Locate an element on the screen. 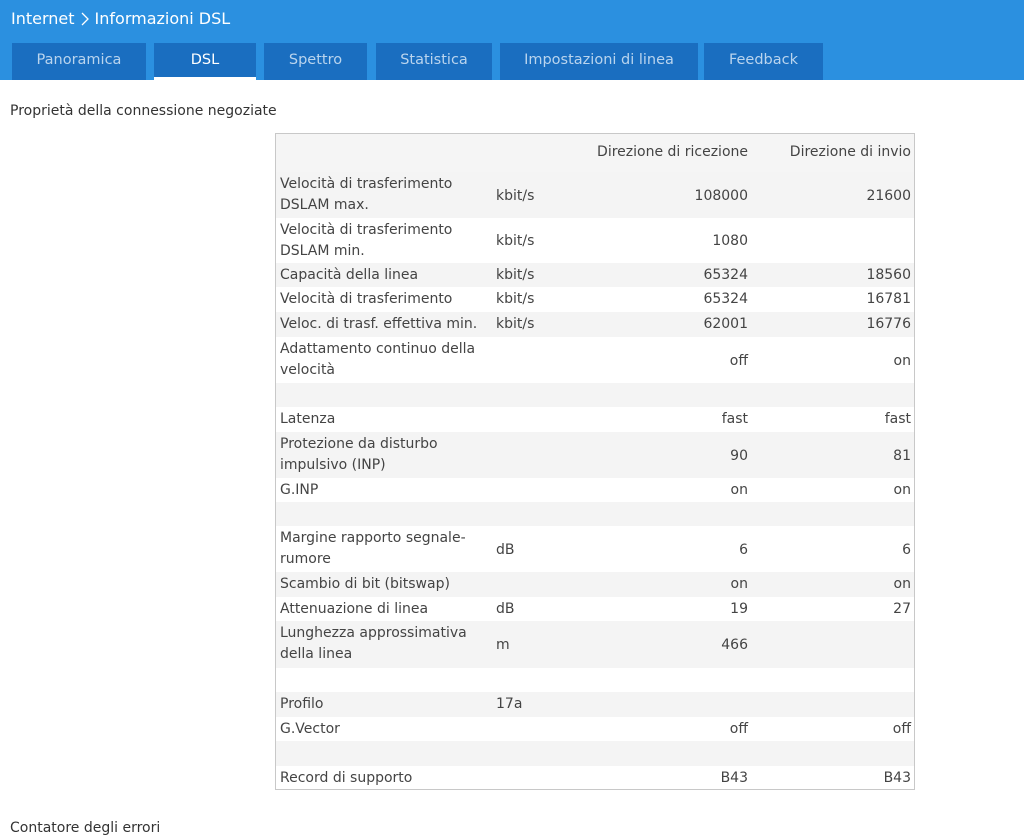 Image resolution: width=1024 pixels, height=839 pixels. breadcrumb: Internet Informazioni DSL is located at coordinates (120, 18).